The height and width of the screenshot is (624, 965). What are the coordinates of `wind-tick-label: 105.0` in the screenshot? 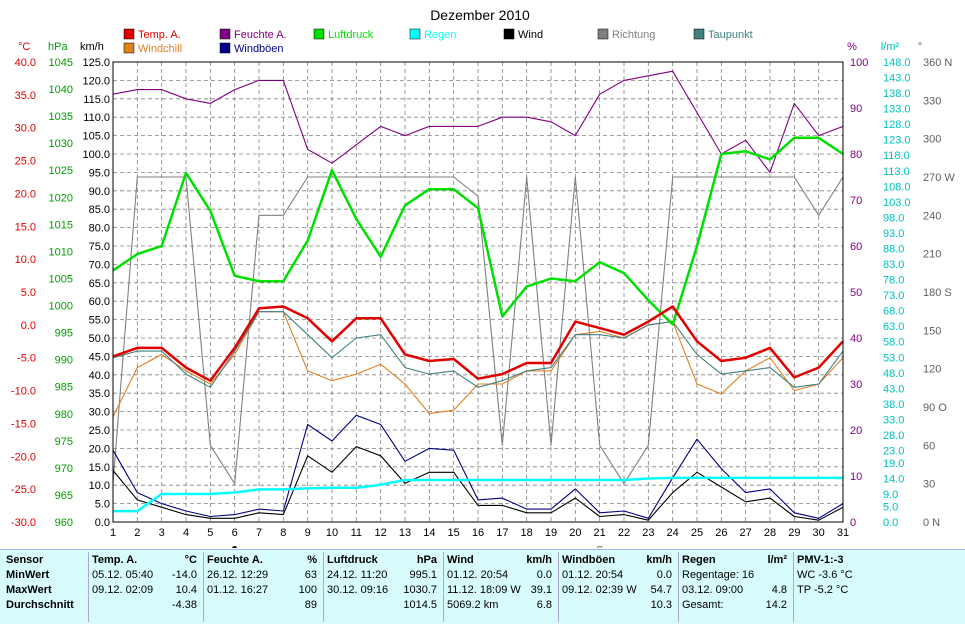 It's located at (96, 137).